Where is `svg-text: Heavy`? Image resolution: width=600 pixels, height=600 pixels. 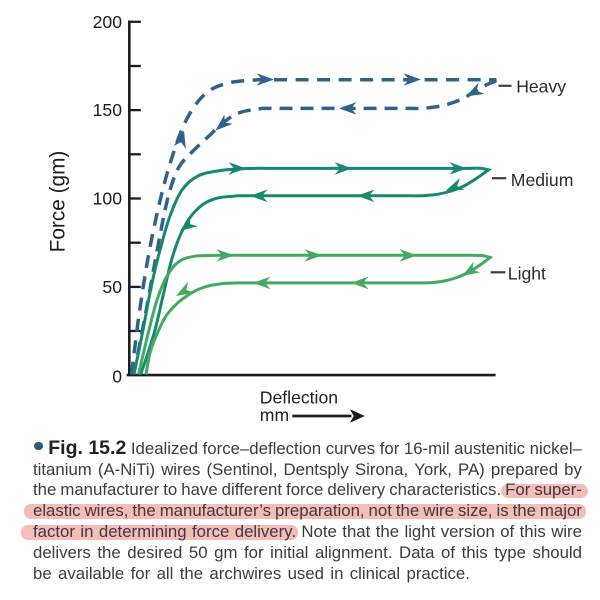
svg-text: Heavy is located at coordinates (541, 87).